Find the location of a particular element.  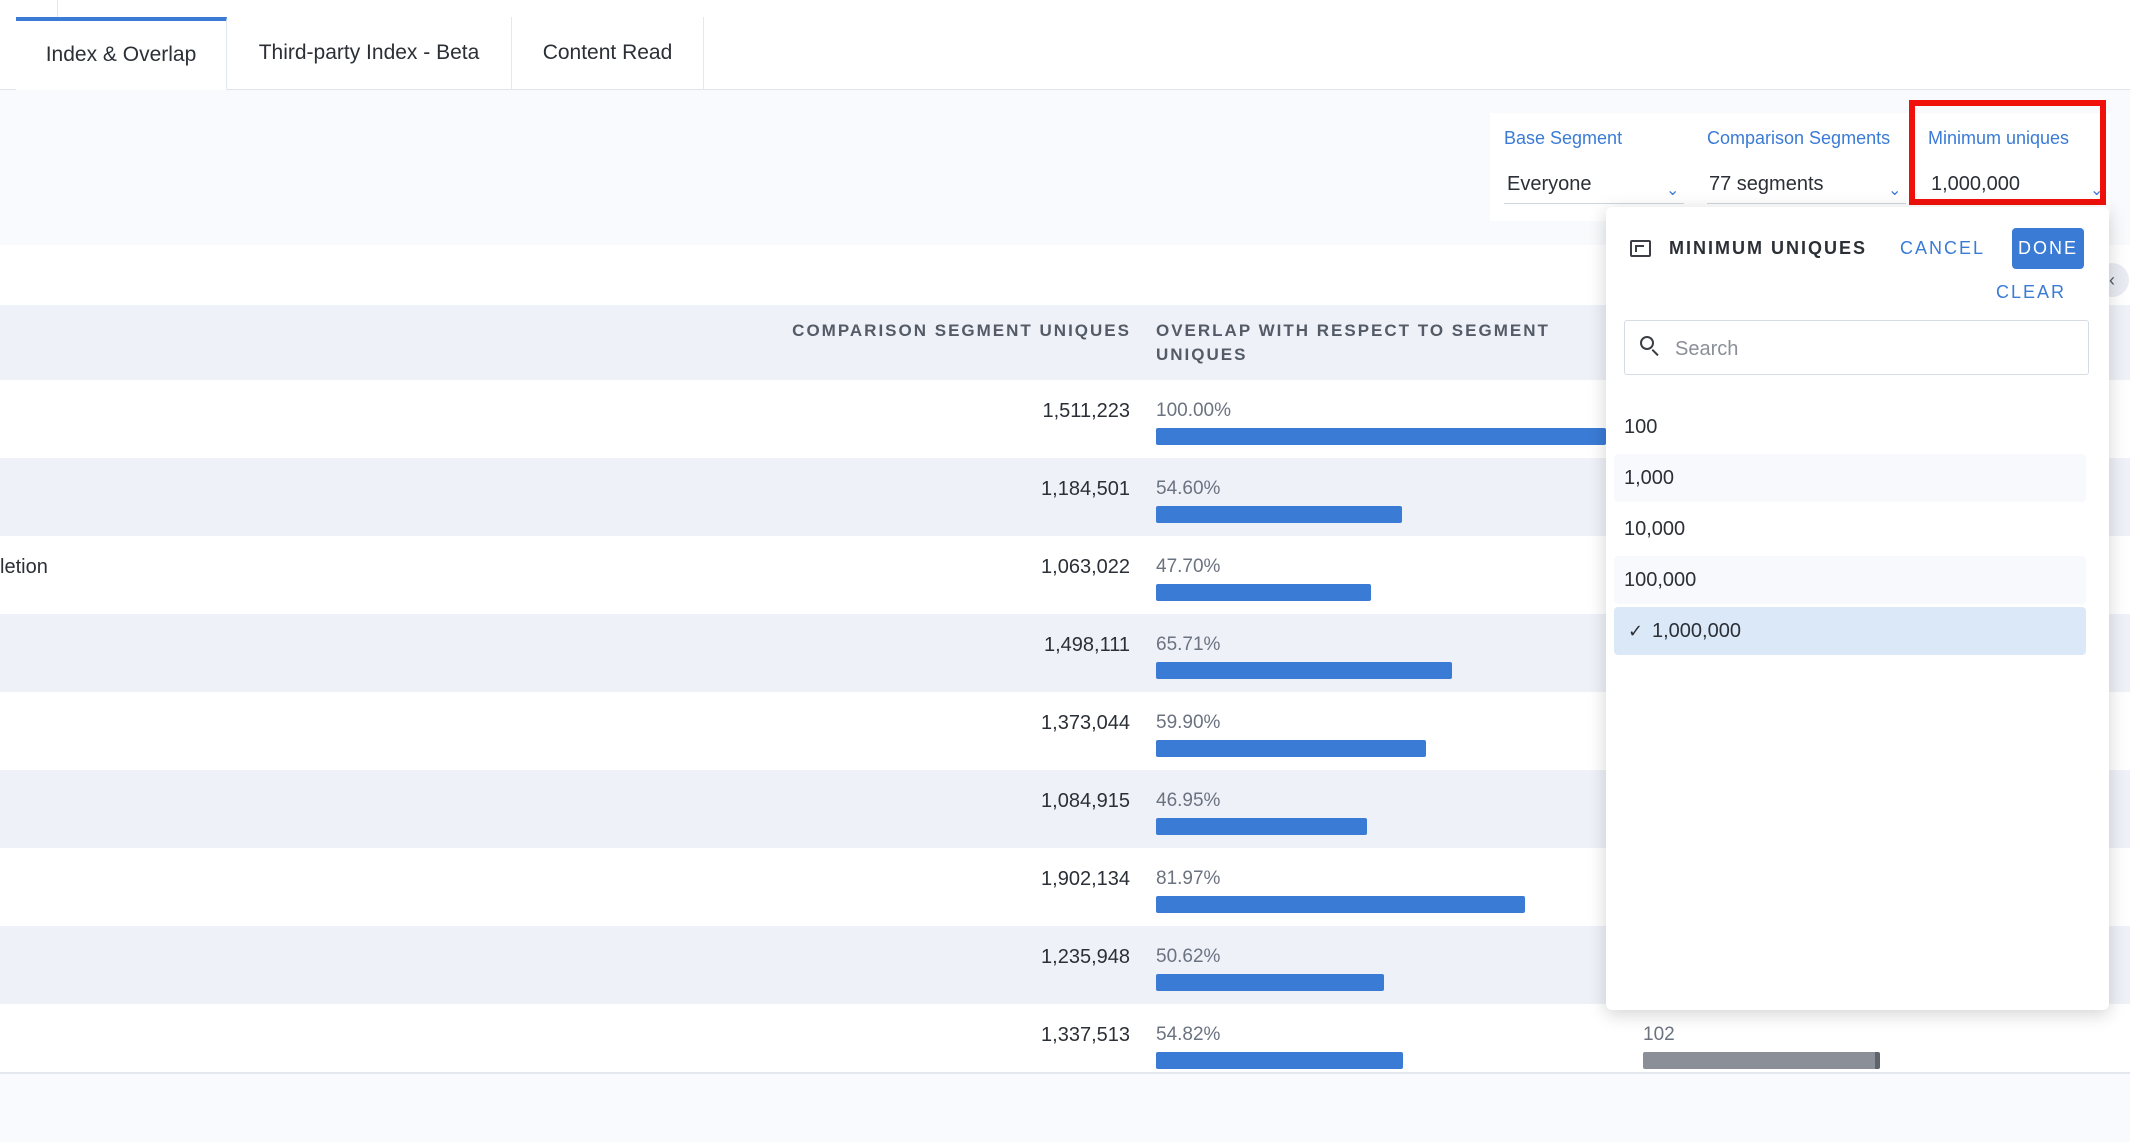

comparison-uniques-value: 1,511,223 is located at coordinates (1086, 411).